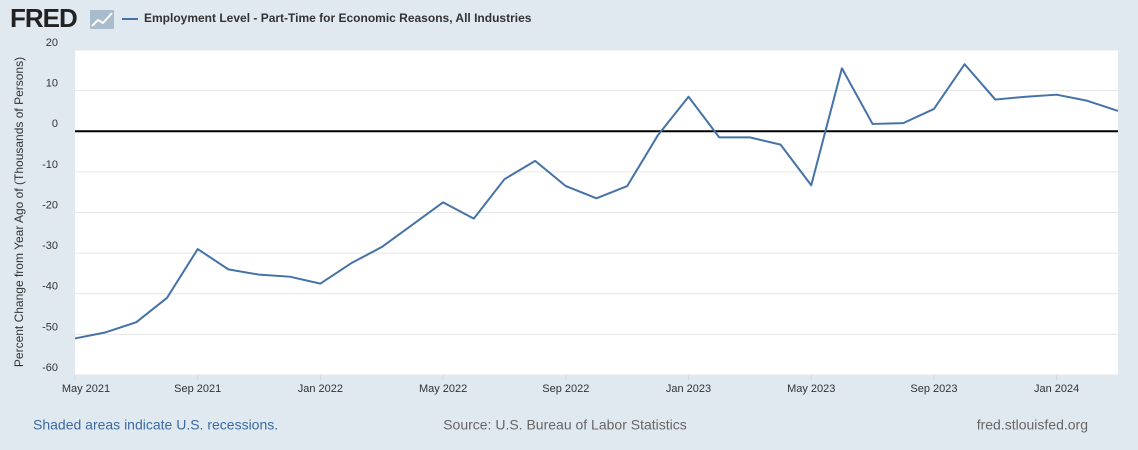  I want to click on recession-note: Shaded areas indicate U.S. recessions., so click(155, 425).